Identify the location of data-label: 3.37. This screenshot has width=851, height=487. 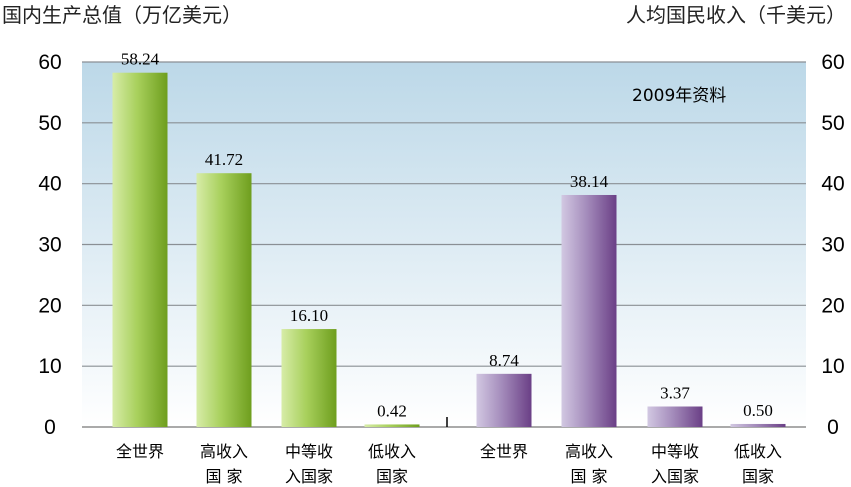
(675, 392).